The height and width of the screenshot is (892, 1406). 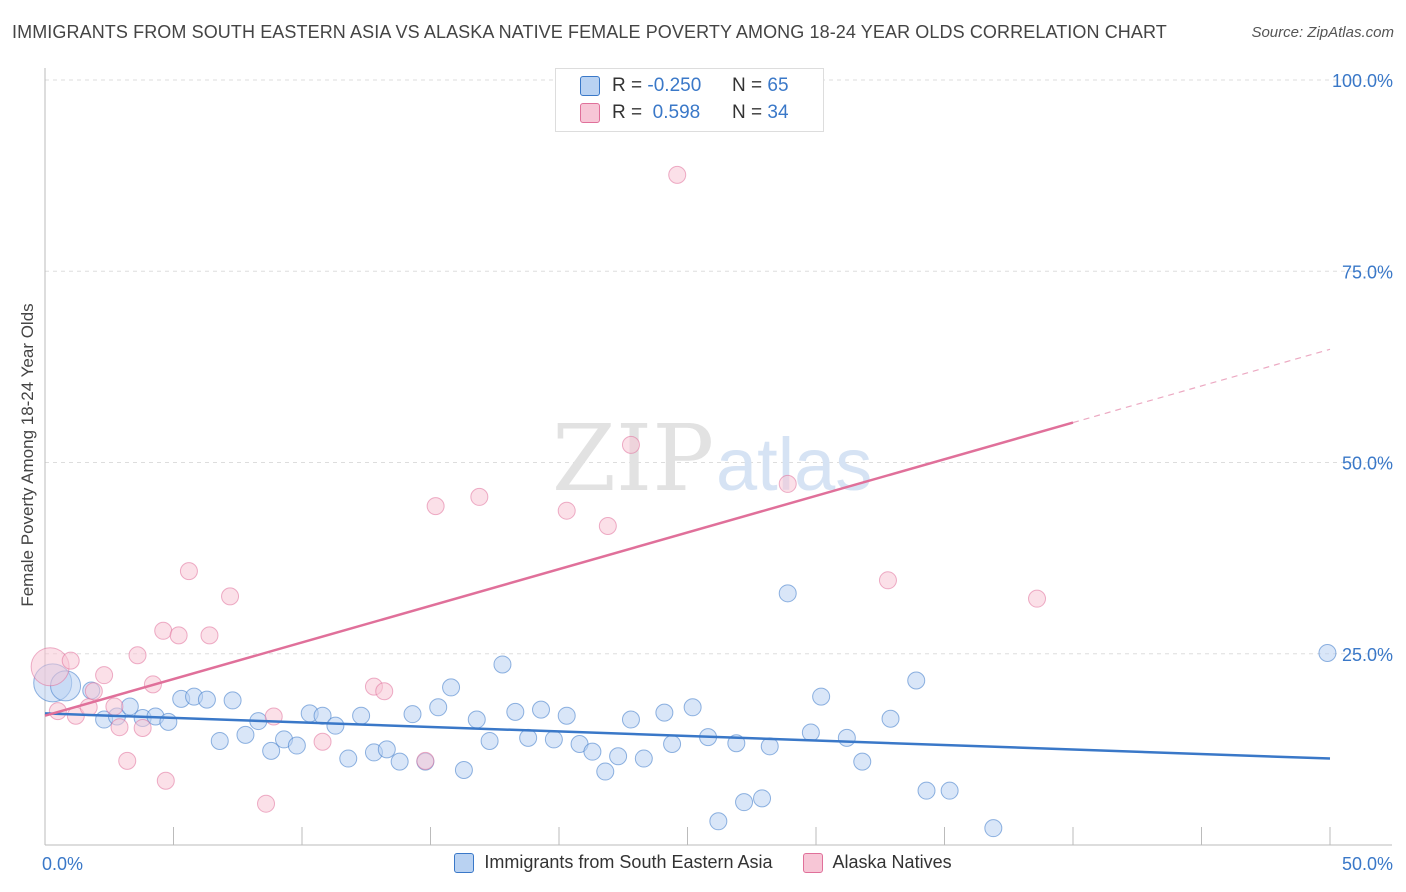 What do you see at coordinates (674, 85) in the screenshot?
I see `legend-r-value: -0.250` at bounding box center [674, 85].